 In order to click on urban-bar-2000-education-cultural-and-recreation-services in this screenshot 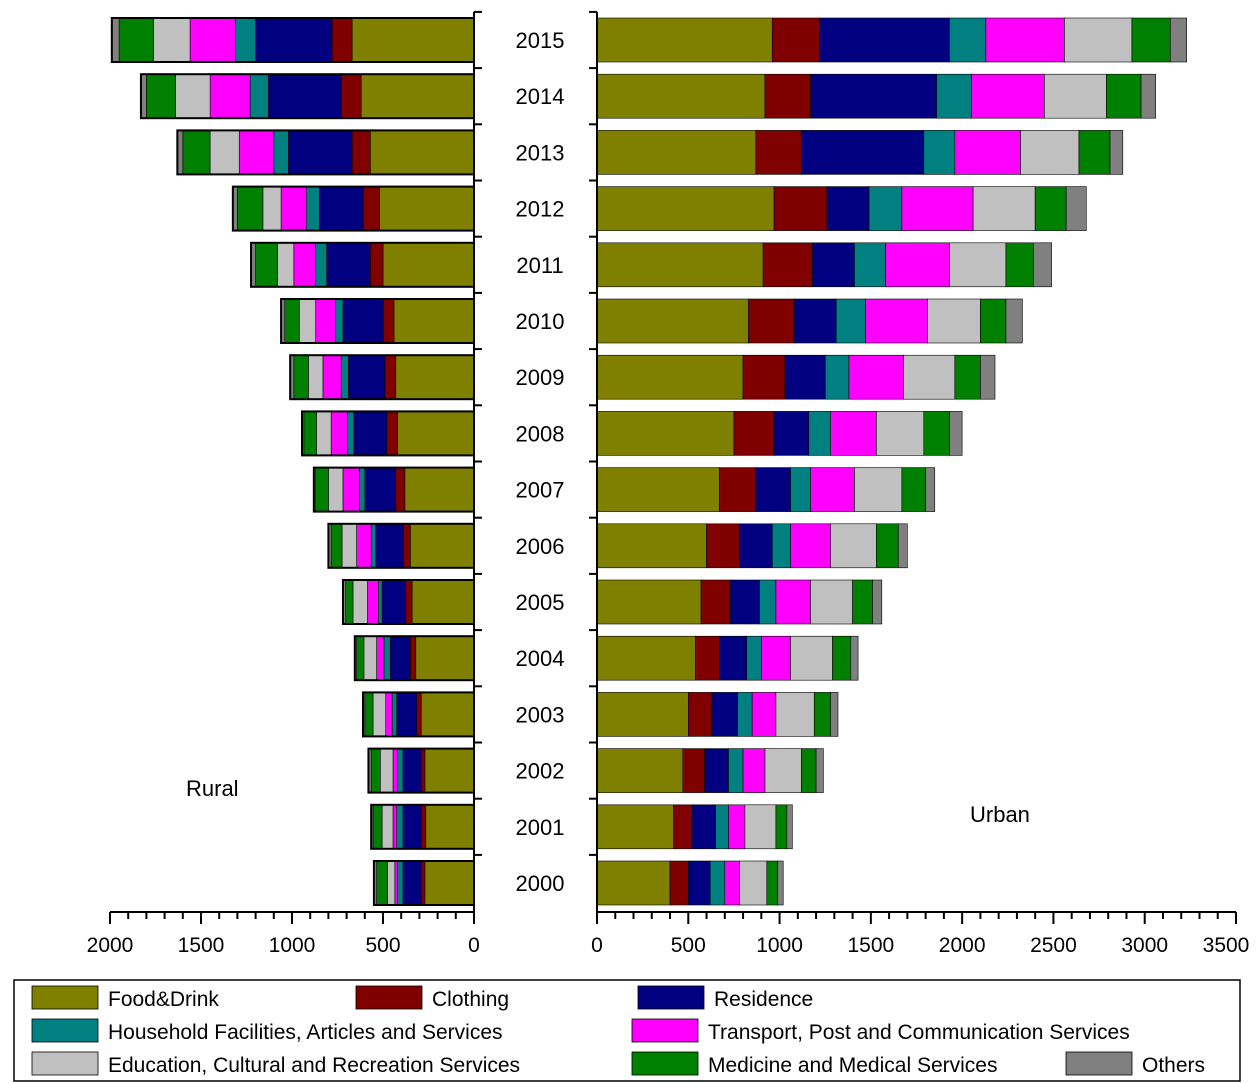, I will do `click(753, 883)`.